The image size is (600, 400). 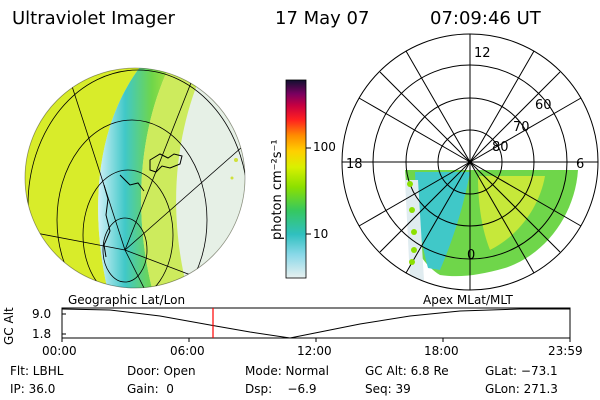 What do you see at coordinates (388, 389) in the screenshot?
I see `info-seq: Seq: 39` at bounding box center [388, 389].